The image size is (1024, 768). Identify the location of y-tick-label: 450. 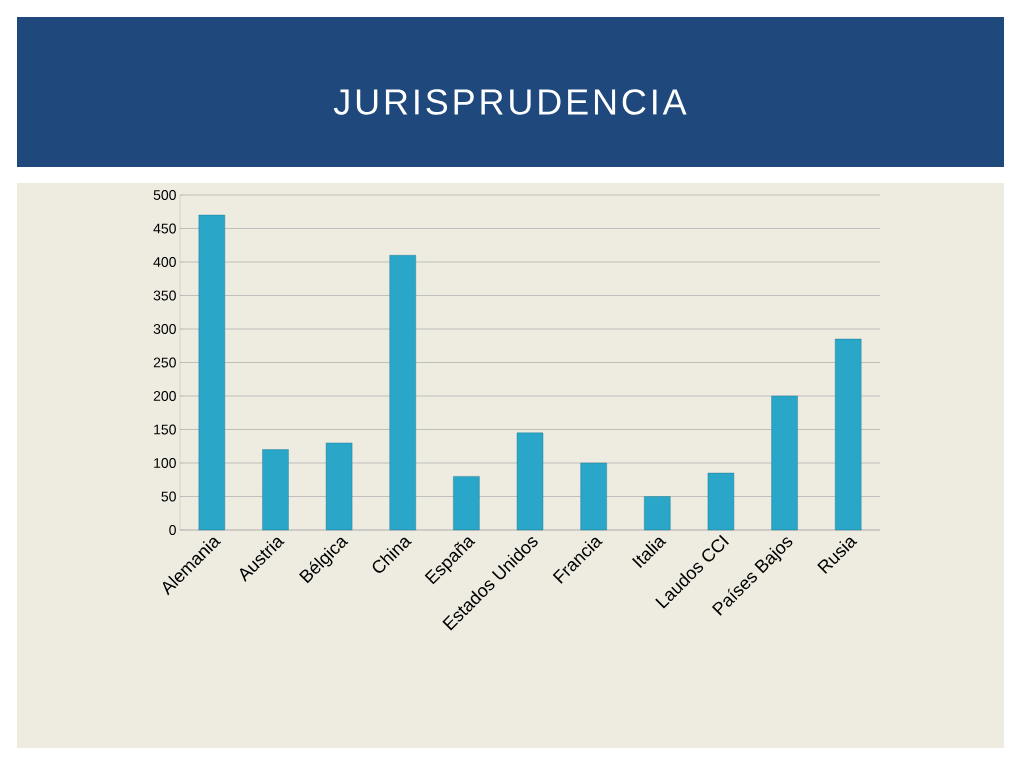
(164, 228).